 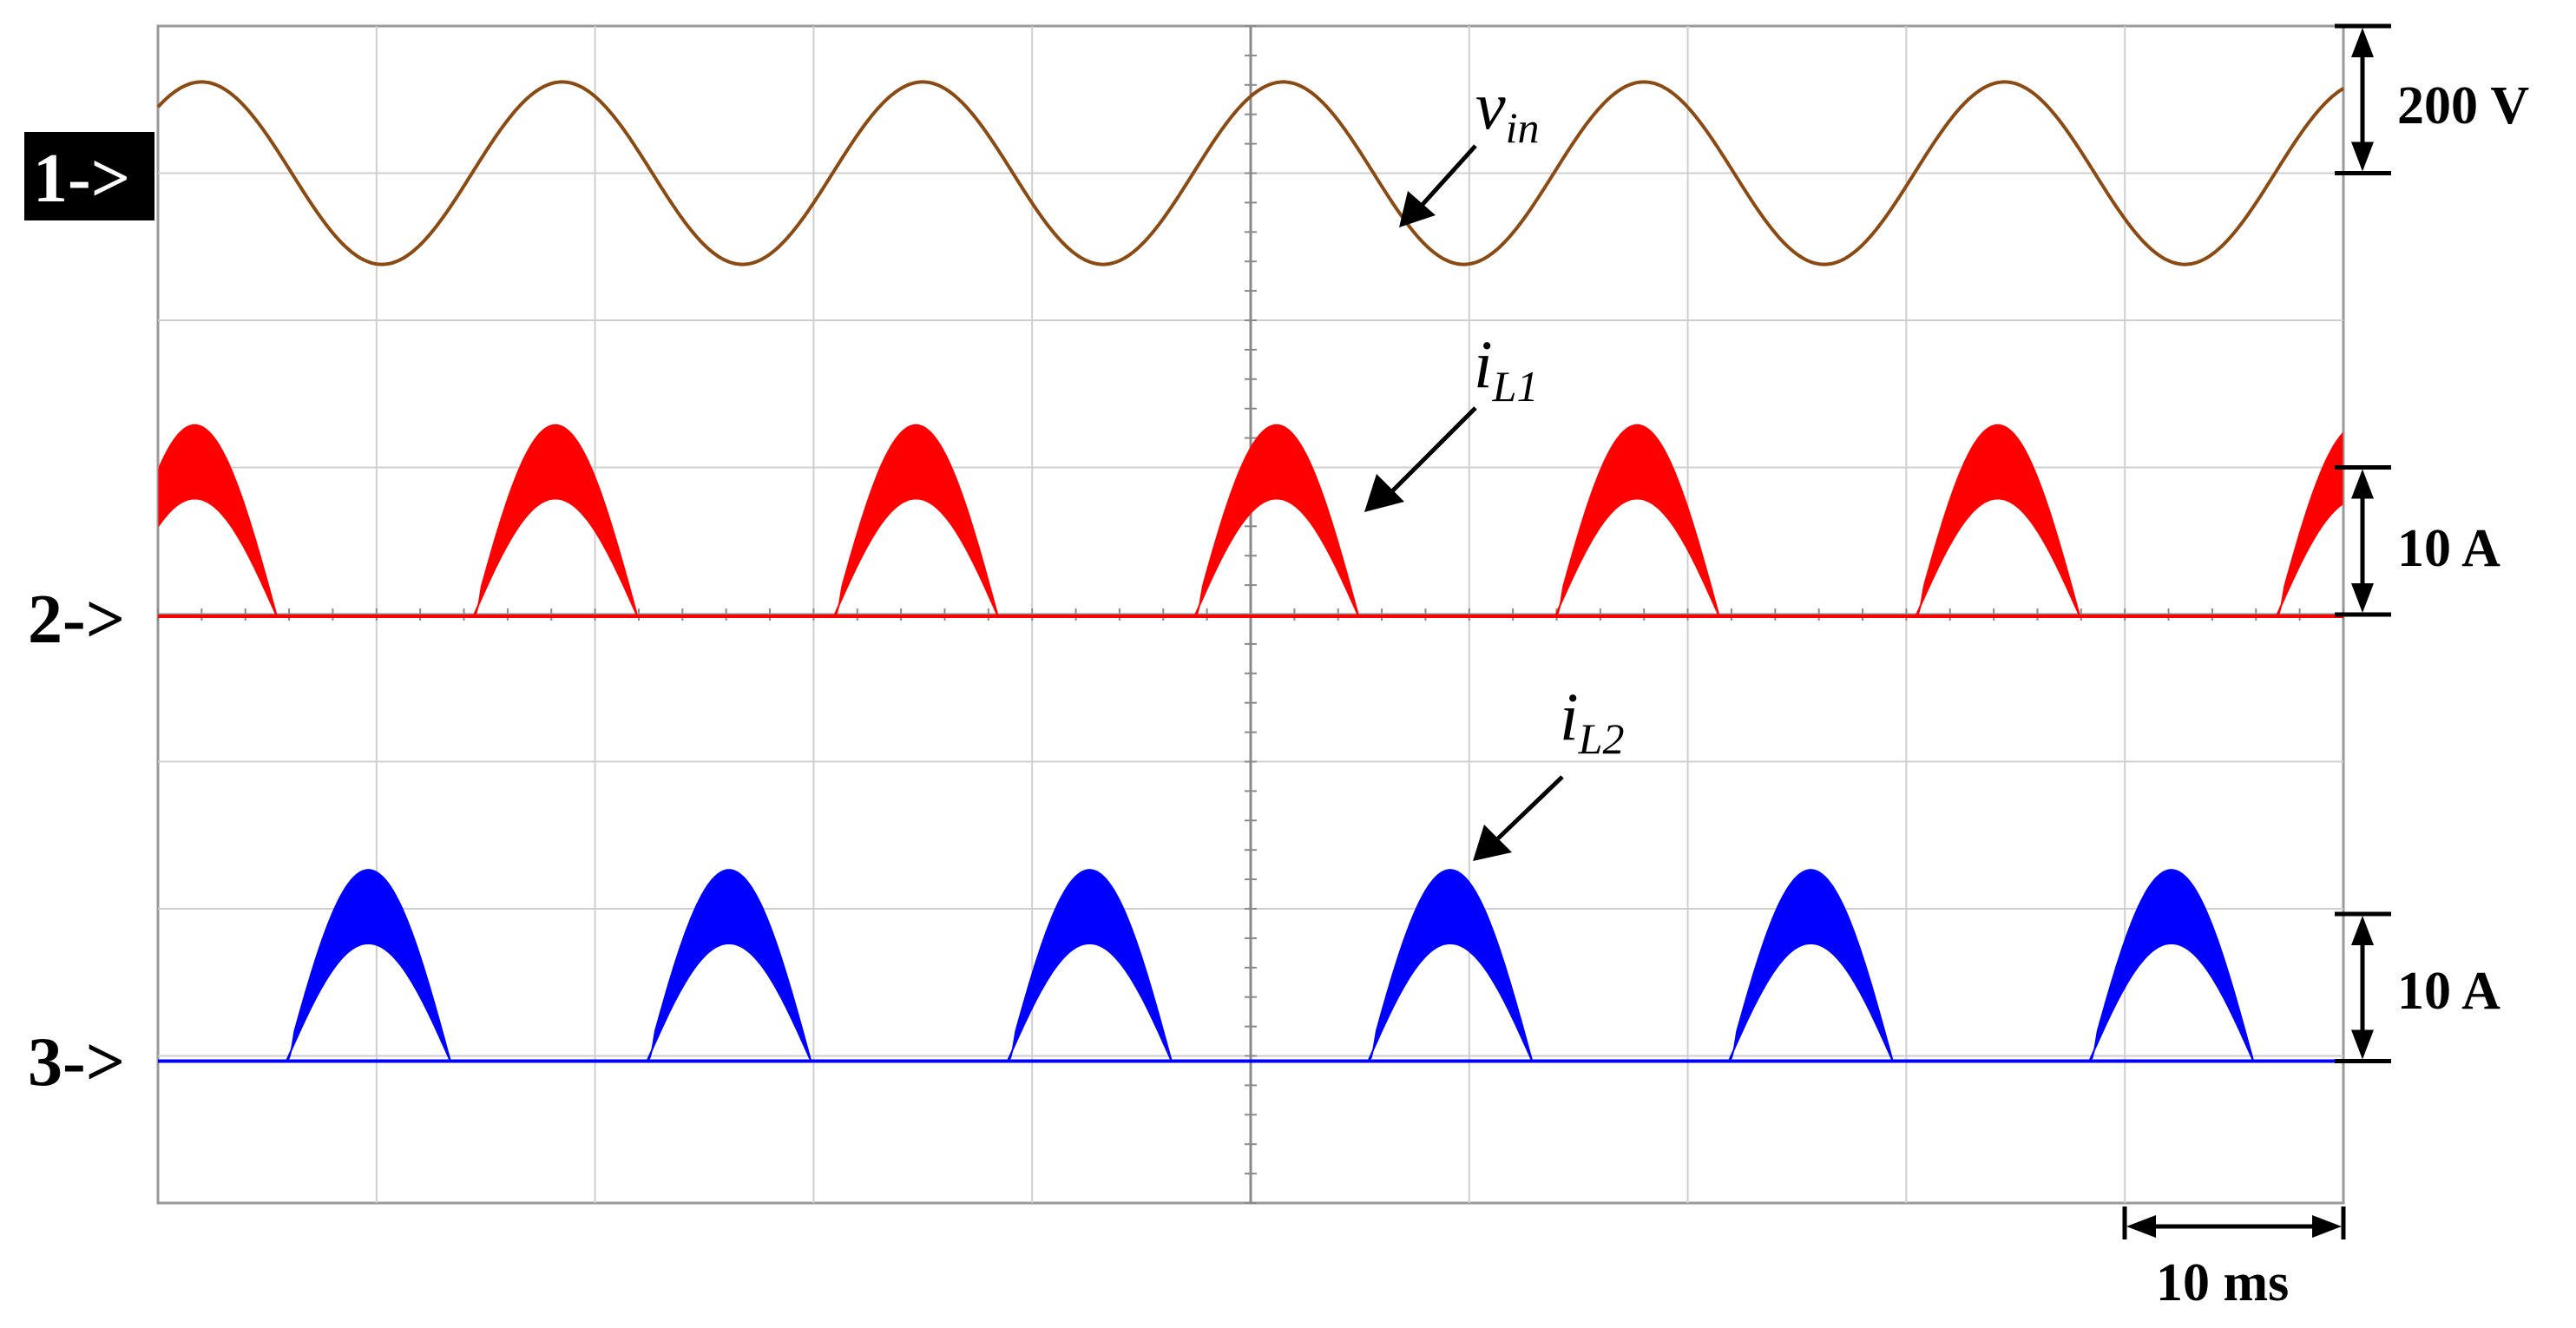 What do you see at coordinates (2362, 42) in the screenshot?
I see `ch1-scale-arrow-up` at bounding box center [2362, 42].